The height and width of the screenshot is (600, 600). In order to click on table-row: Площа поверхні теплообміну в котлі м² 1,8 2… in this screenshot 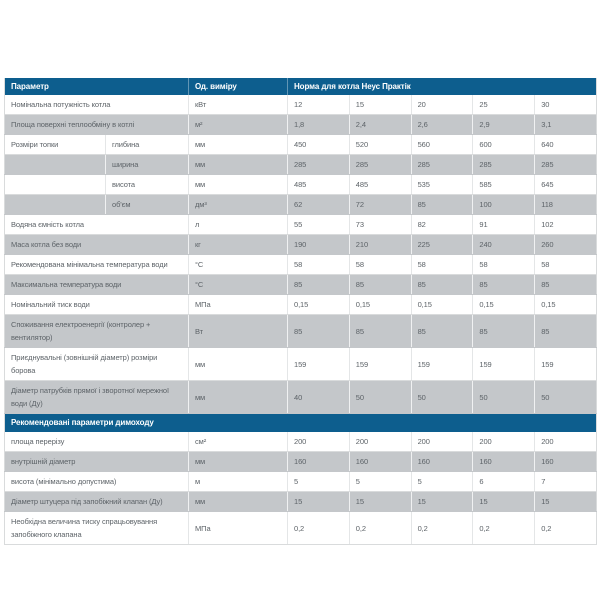, I will do `click(300, 124)`.